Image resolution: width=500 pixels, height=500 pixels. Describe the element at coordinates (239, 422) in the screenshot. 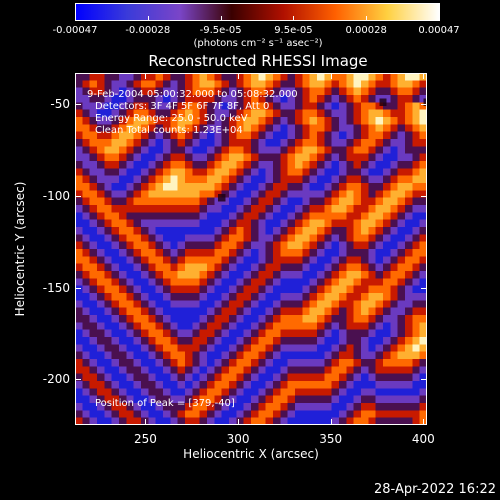

I see `x-tick` at that location.